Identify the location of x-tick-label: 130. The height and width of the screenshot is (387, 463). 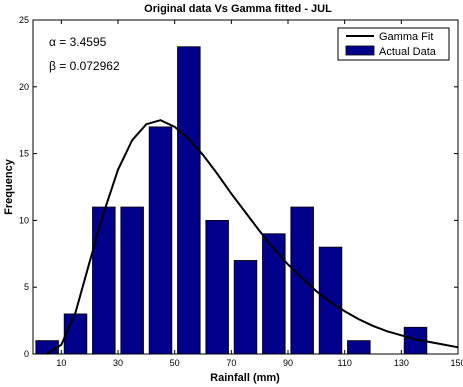
(401, 363).